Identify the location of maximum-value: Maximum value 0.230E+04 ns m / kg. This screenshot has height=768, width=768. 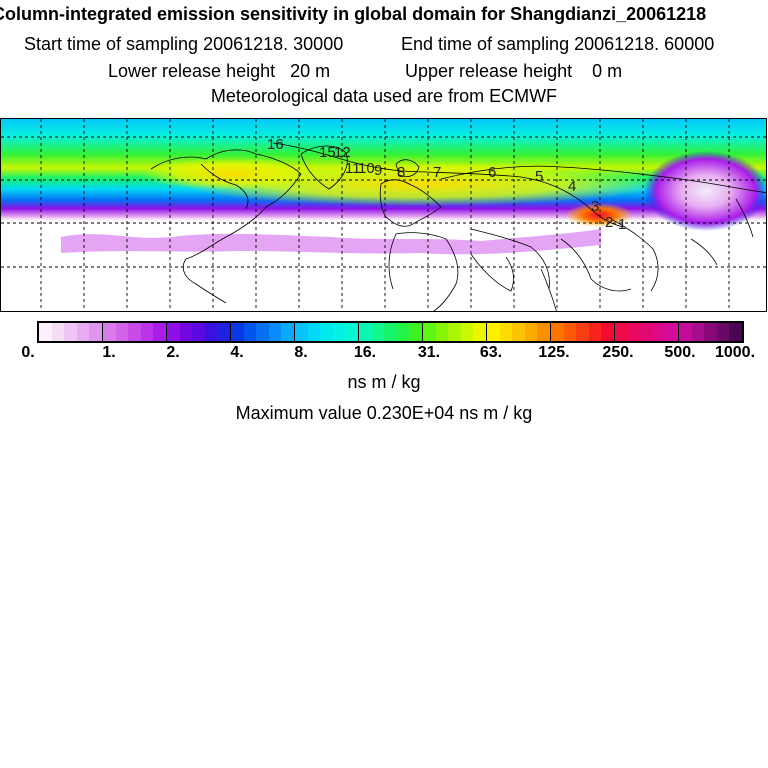
(384, 413).